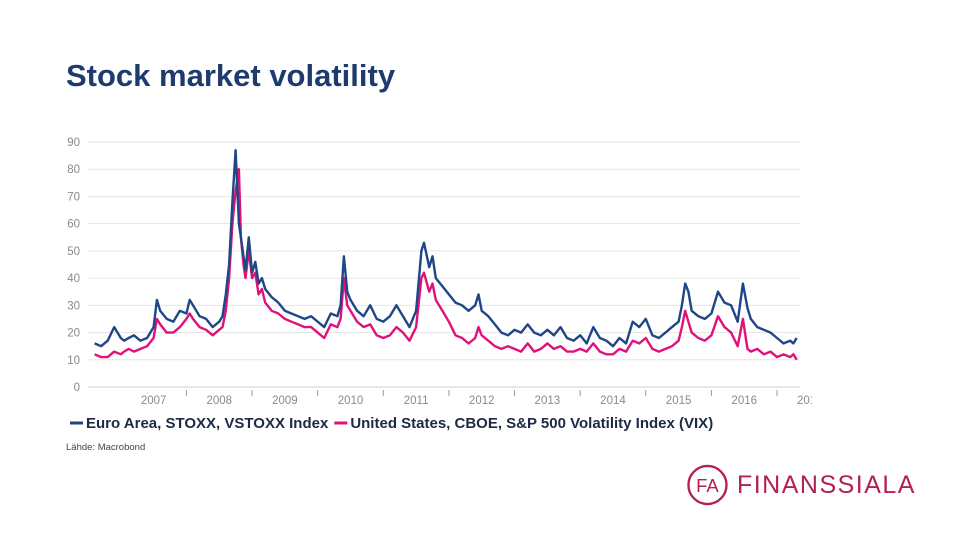 The image size is (960, 540). Describe the element at coordinates (73, 170) in the screenshot. I see `y-tick-label: 80` at that location.